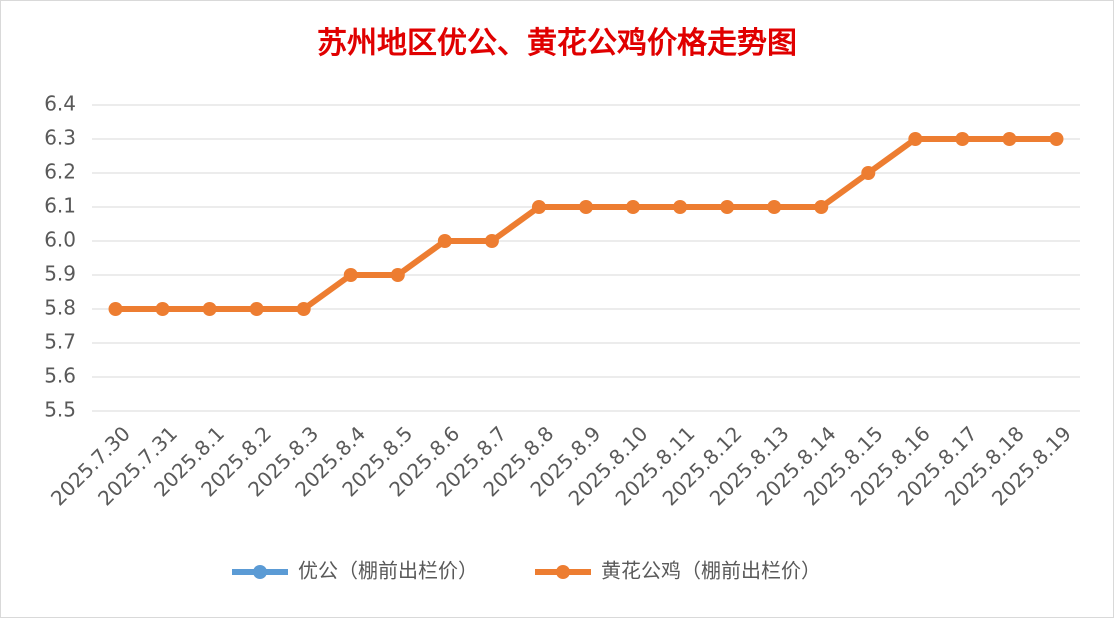 The width and height of the screenshot is (1114, 618). What do you see at coordinates (60, 104) in the screenshot?
I see `y-tick-label: 6.4` at bounding box center [60, 104].